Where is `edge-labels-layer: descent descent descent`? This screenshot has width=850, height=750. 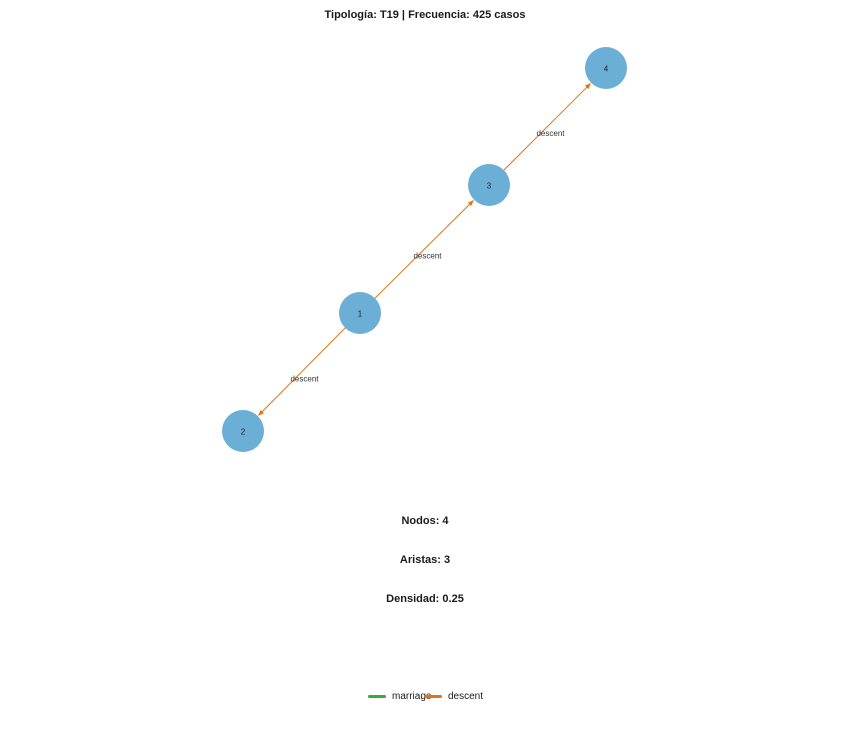
edge-labels-layer: descent descent descent is located at coordinates (427, 256).